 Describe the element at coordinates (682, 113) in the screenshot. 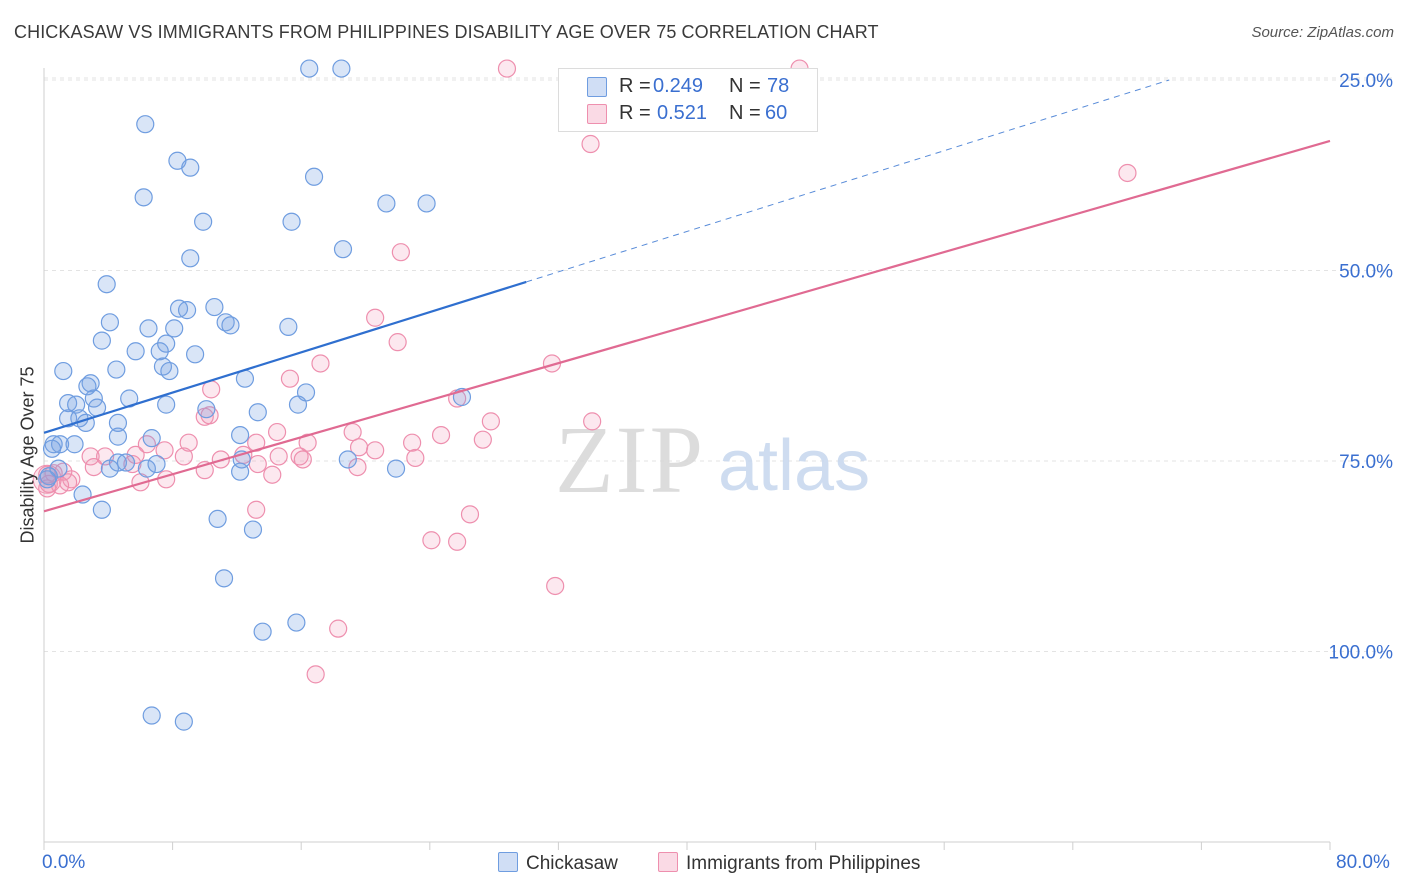

I see `legend-r-value-philippines: 0.521` at that location.